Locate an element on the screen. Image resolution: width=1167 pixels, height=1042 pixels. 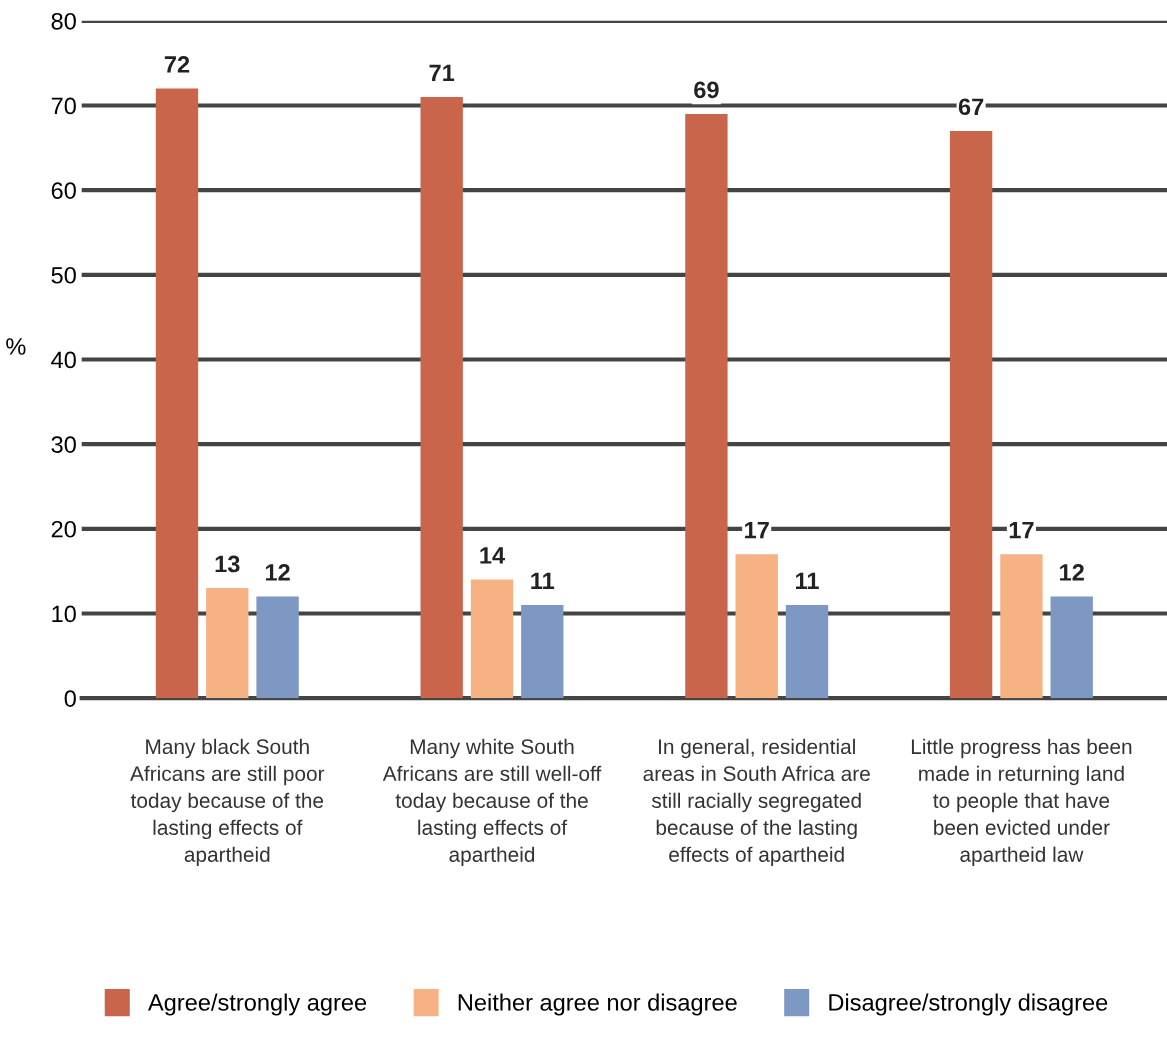
data-label: 69 is located at coordinates (706, 90).